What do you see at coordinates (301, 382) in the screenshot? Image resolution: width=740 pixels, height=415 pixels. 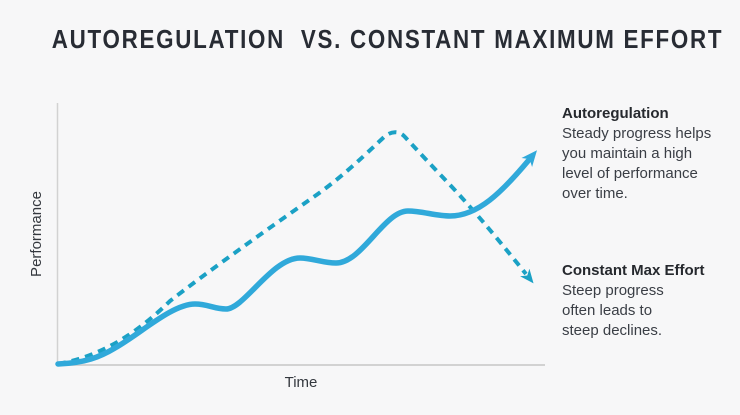 I see `x-axis-label: Time` at bounding box center [301, 382].